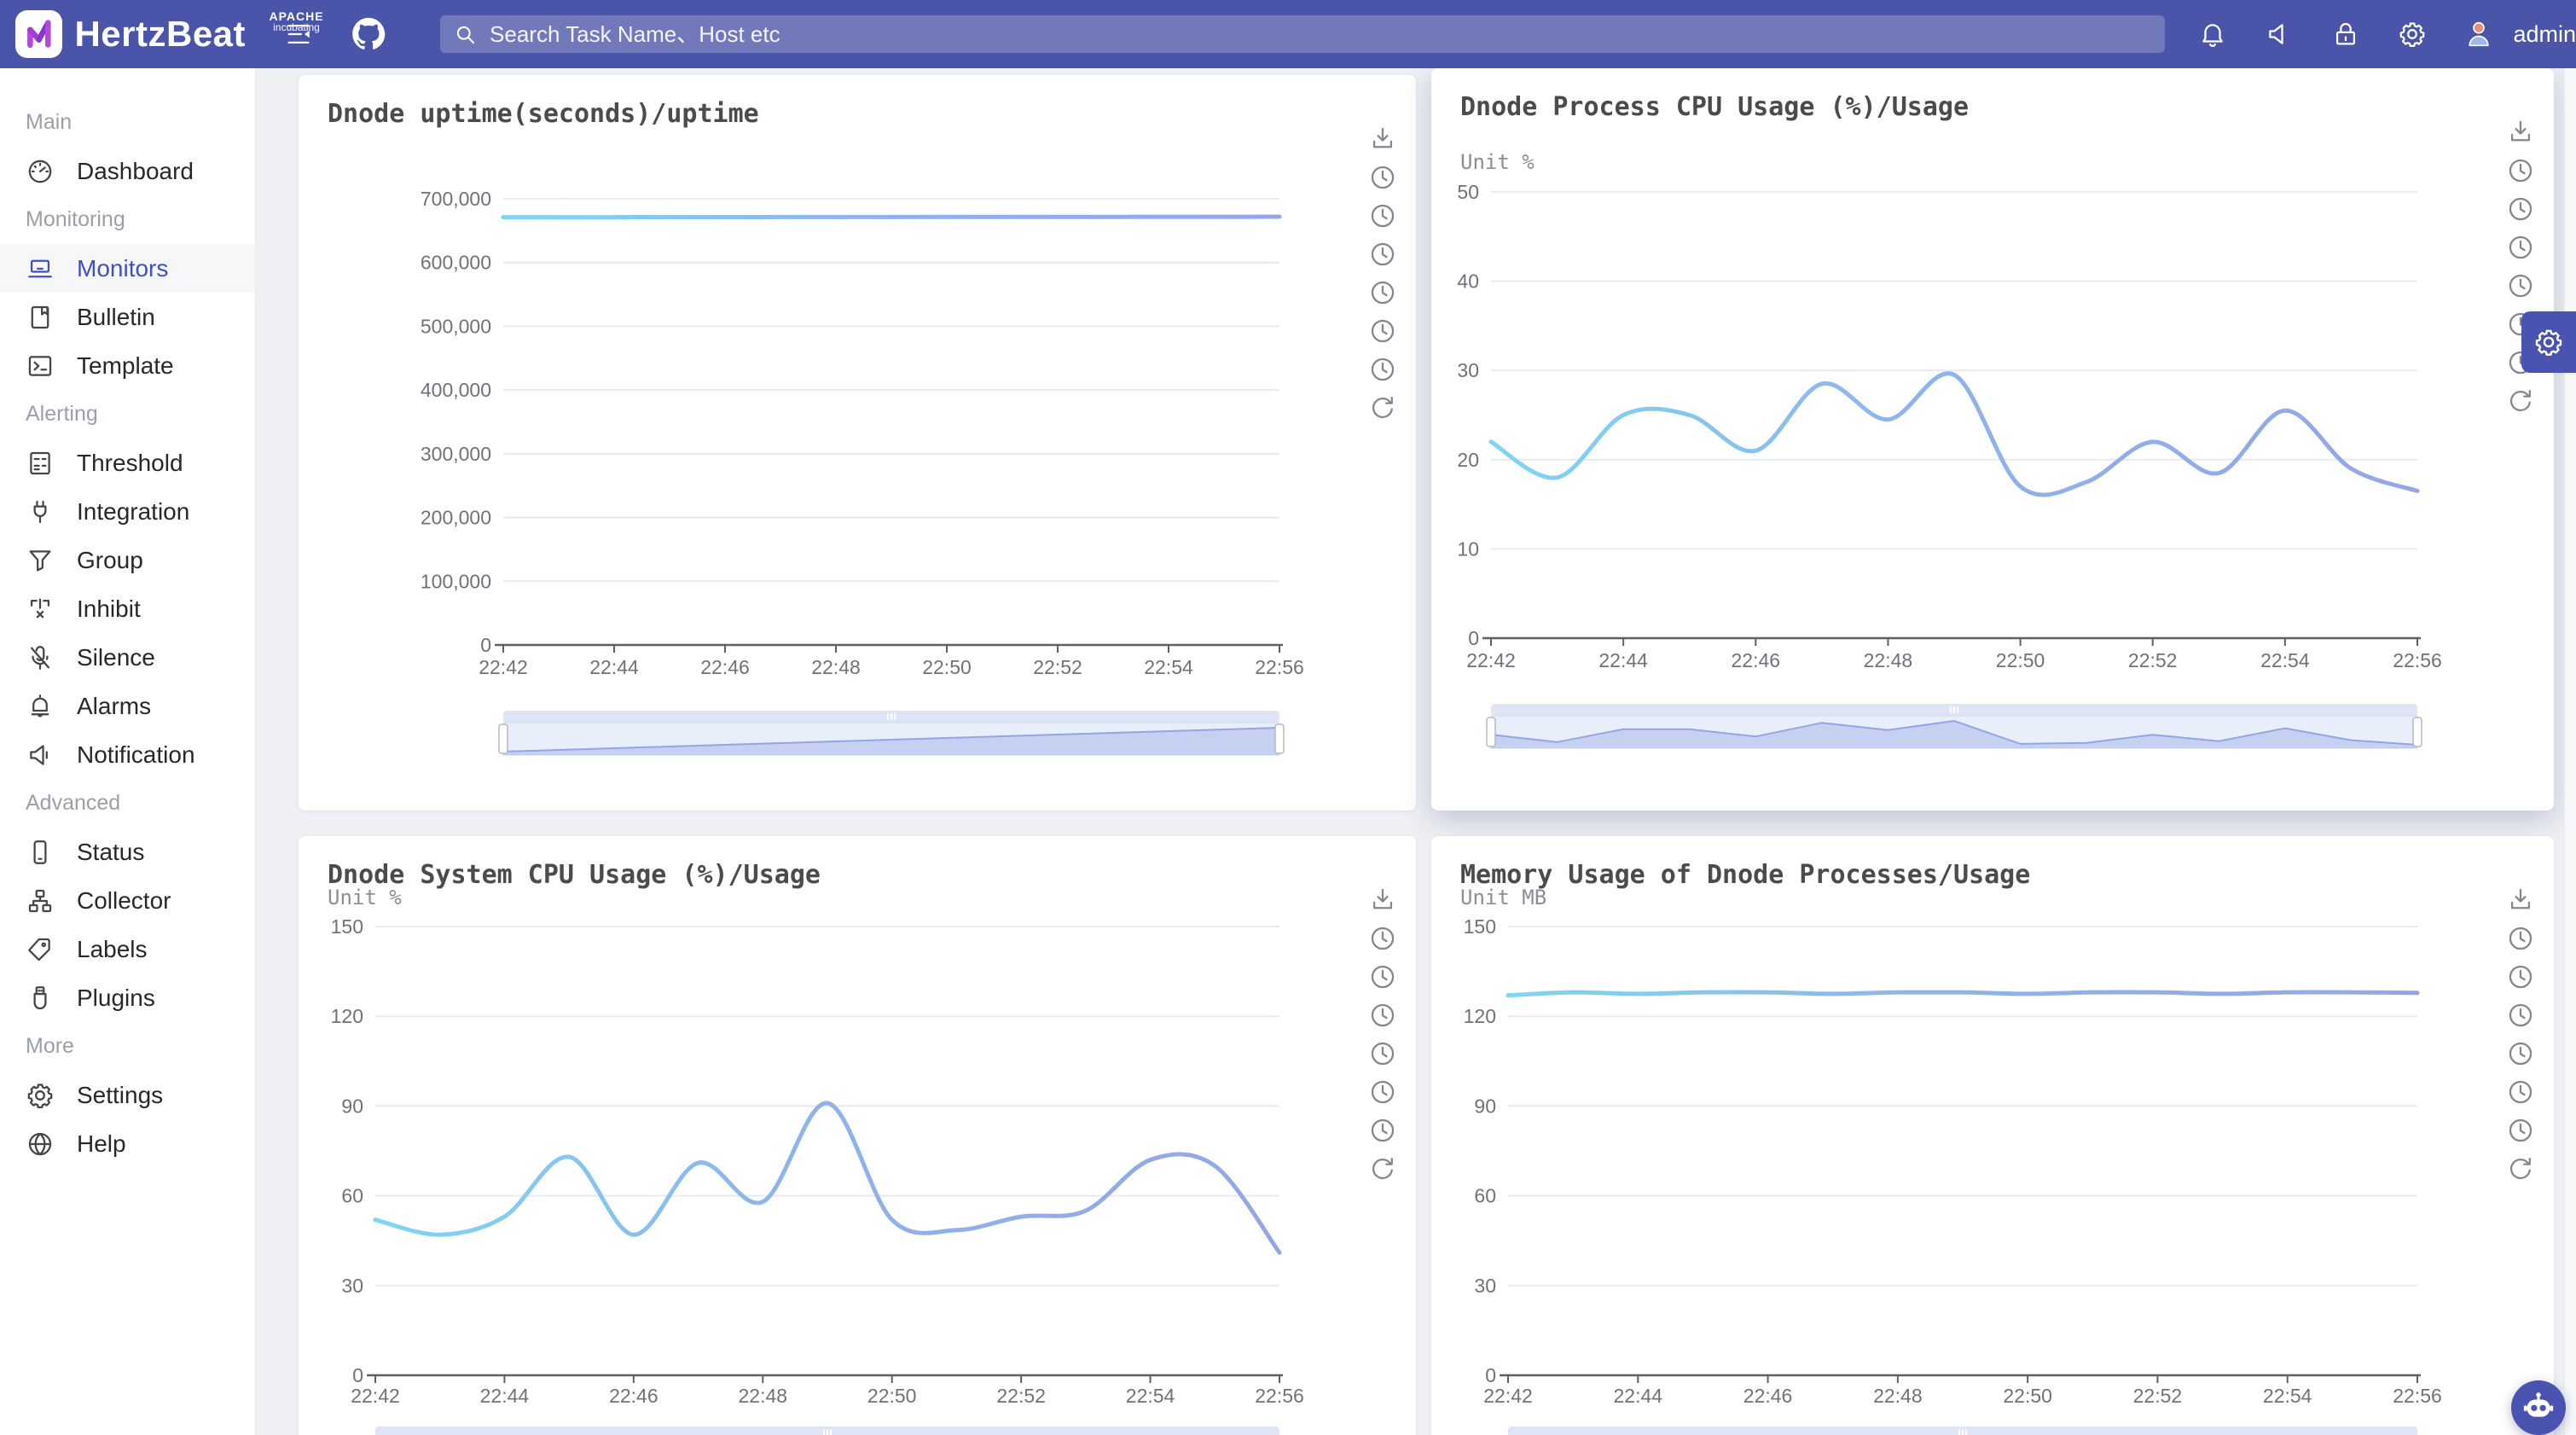 The image size is (2576, 1435). What do you see at coordinates (2538, 1404) in the screenshot?
I see `robot-icon` at bounding box center [2538, 1404].